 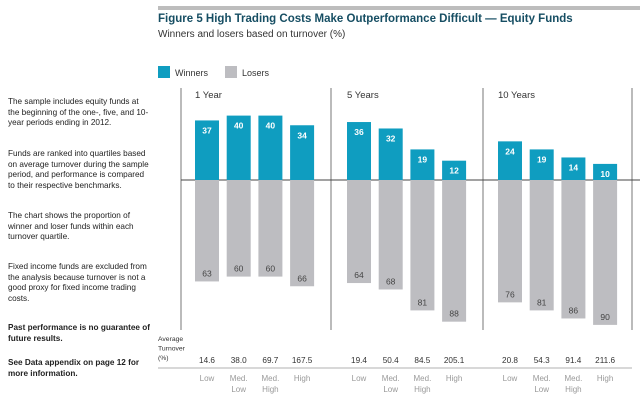 What do you see at coordinates (302, 360) in the screenshot?
I see `turnover-value: 167.5` at bounding box center [302, 360].